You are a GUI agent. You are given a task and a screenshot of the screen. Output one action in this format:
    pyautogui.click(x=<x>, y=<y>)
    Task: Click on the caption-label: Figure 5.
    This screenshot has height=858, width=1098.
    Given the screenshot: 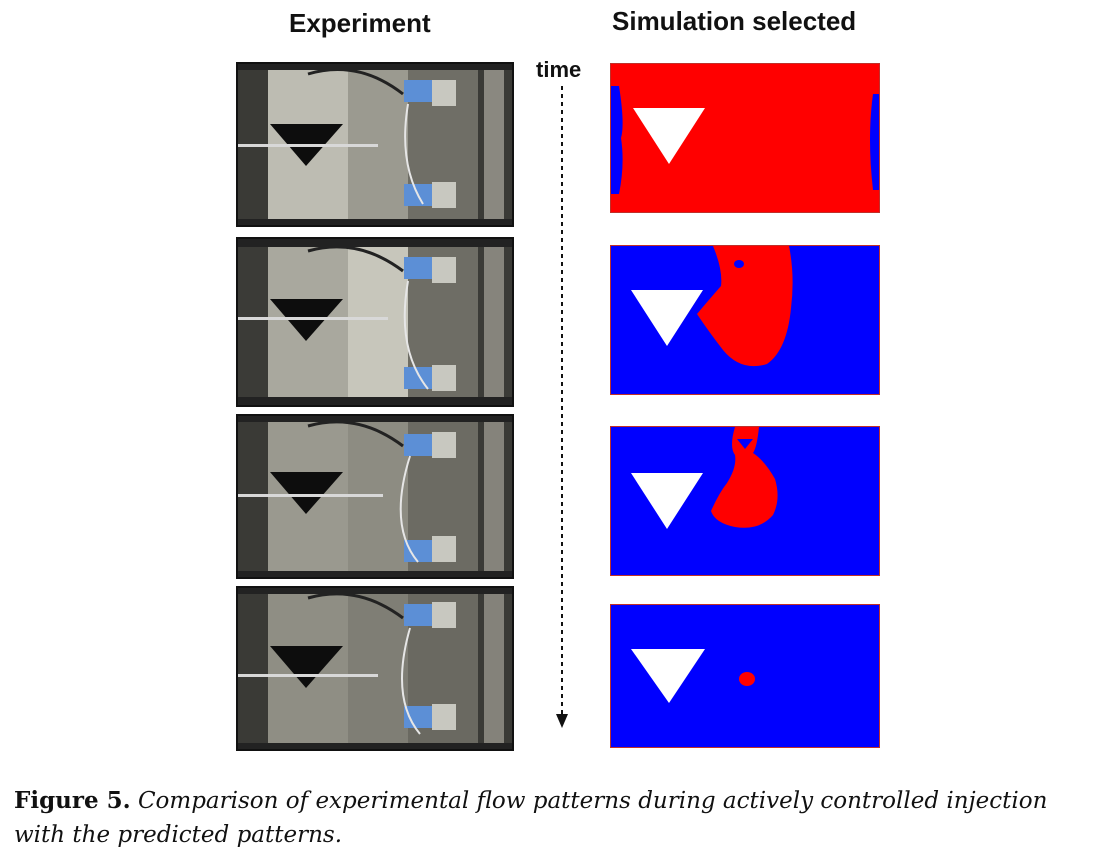 What is the action you would take?
    pyautogui.click(x=72, y=800)
    